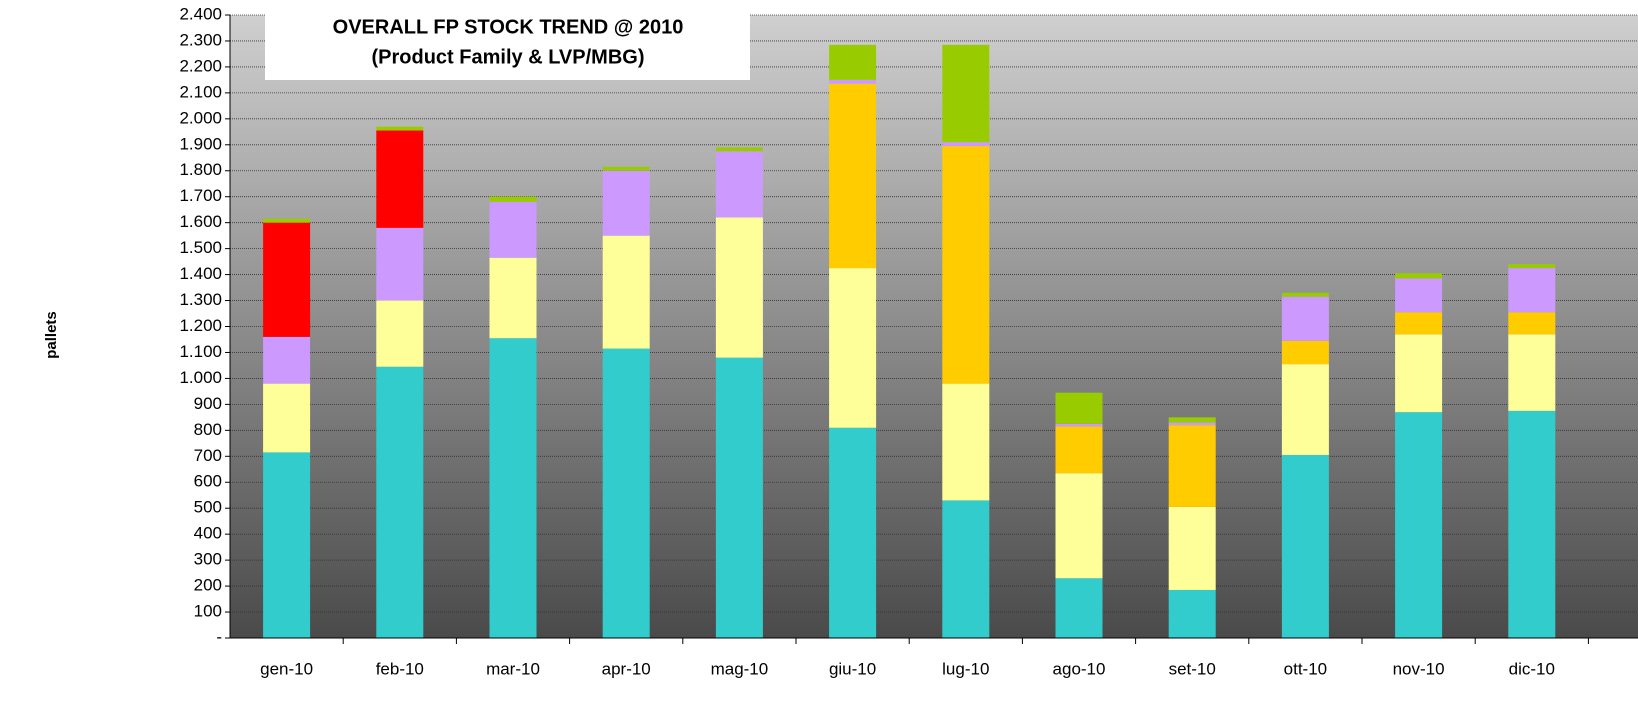 The image size is (1638, 716). Describe the element at coordinates (200, 325) in the screenshot. I see `y-tick-label: 1.200` at that location.